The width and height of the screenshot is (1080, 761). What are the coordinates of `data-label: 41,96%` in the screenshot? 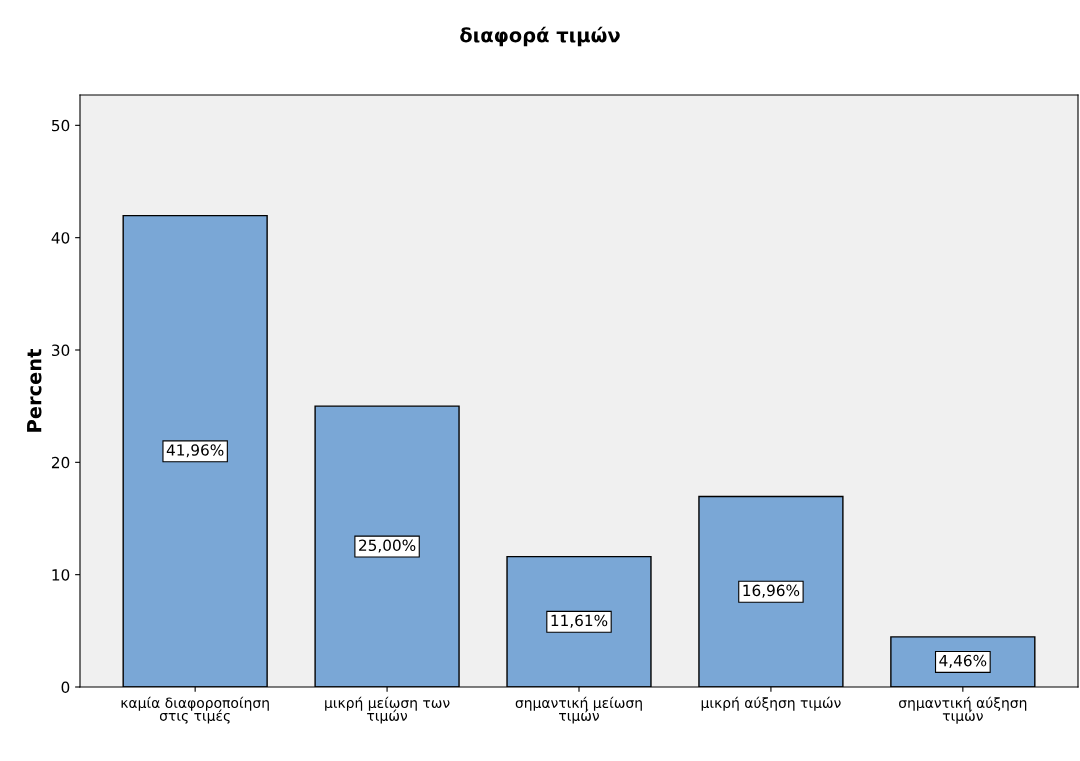 It's located at (195, 451).